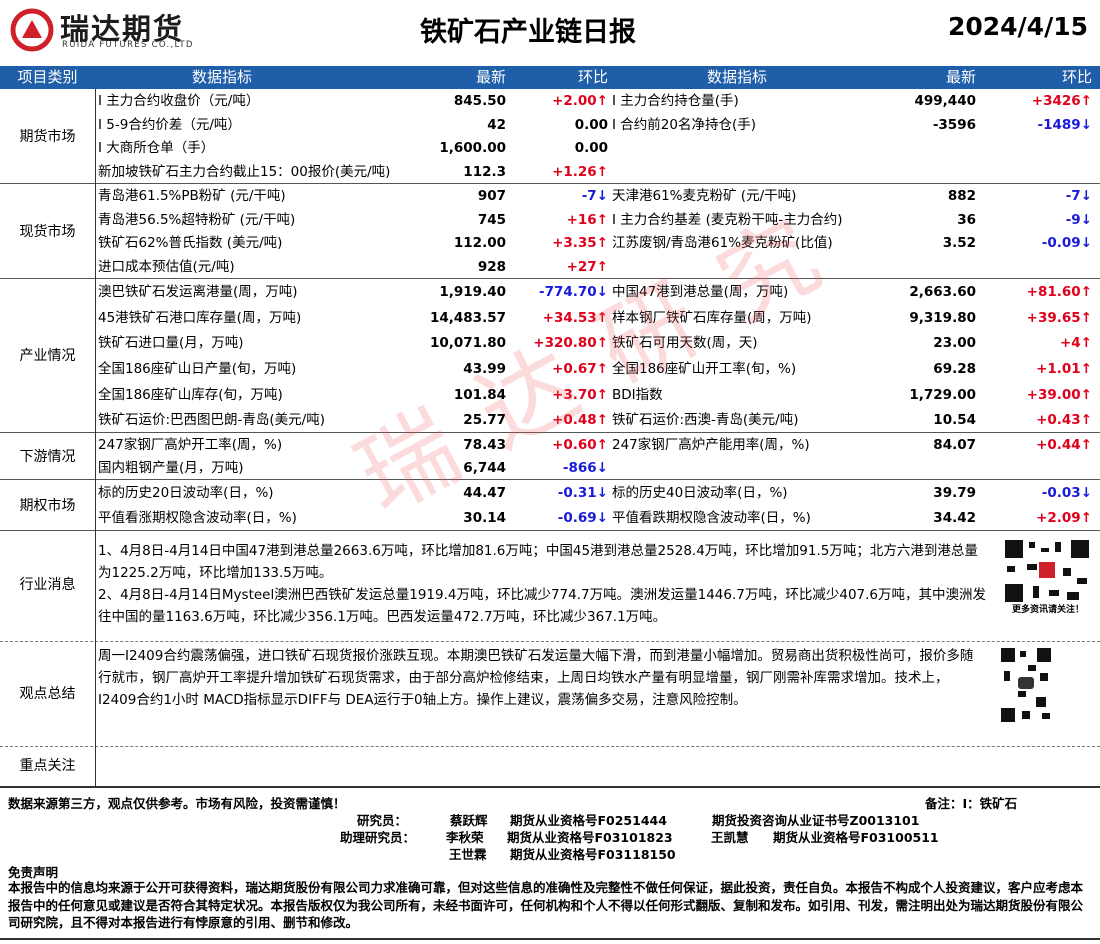 The image size is (1100, 944). Describe the element at coordinates (675, 100) in the screenshot. I see `indicator-name: I 主力合约持仓量(手)` at that location.